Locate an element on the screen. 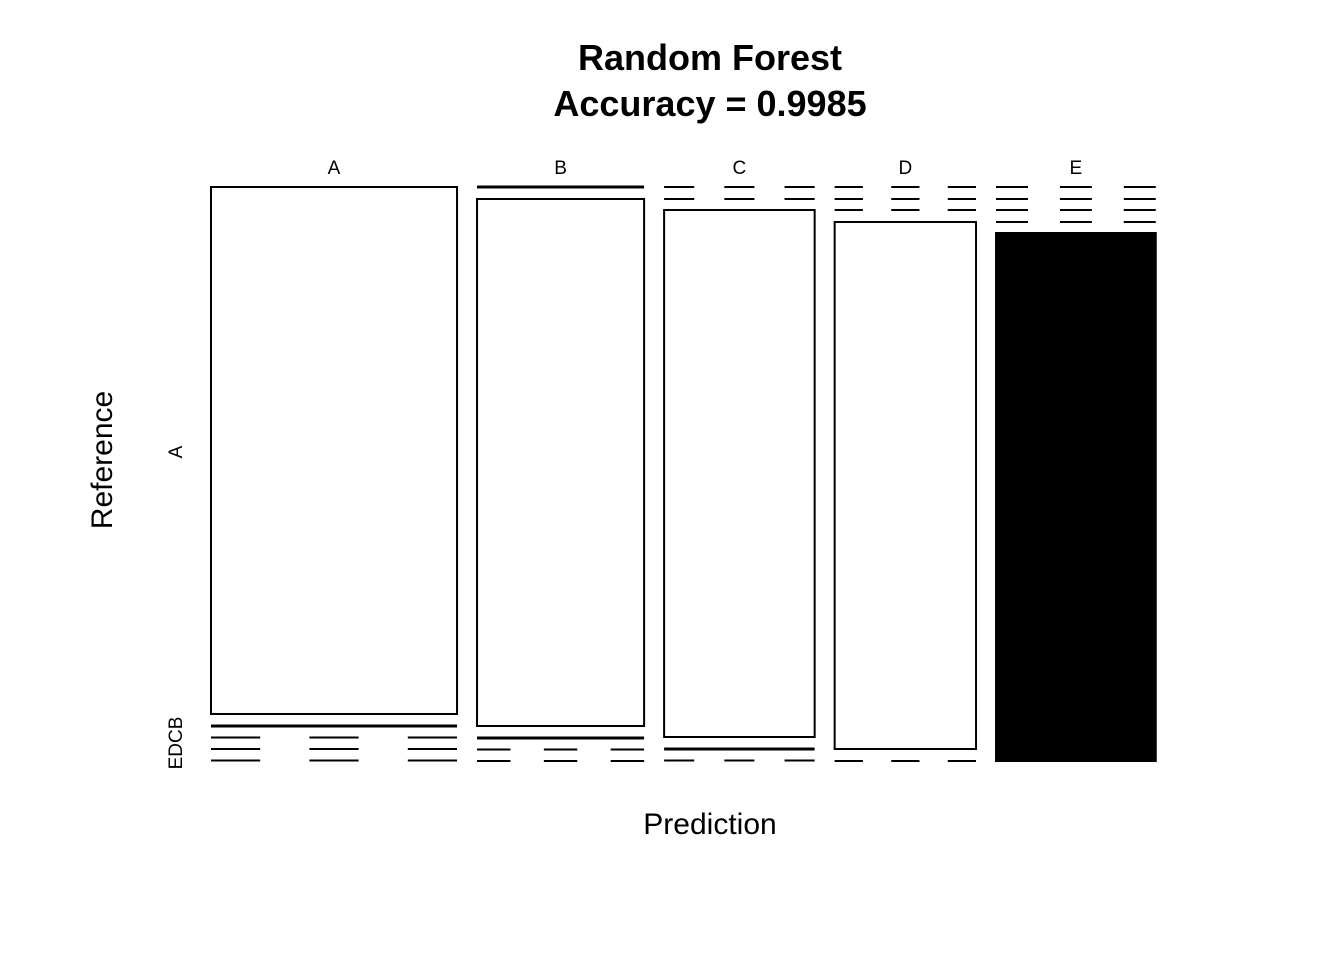 The height and width of the screenshot is (960, 1344). x-tick-label: B is located at coordinates (560, 168).